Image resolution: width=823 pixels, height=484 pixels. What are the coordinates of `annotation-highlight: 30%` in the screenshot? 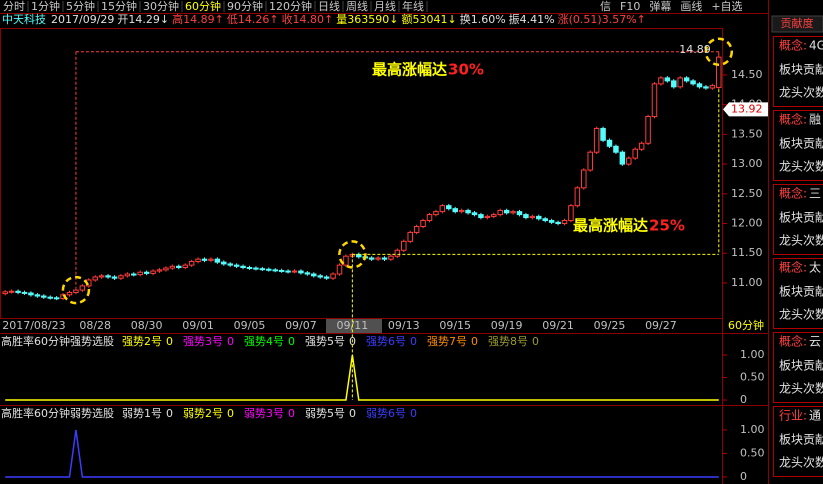 It's located at (466, 70).